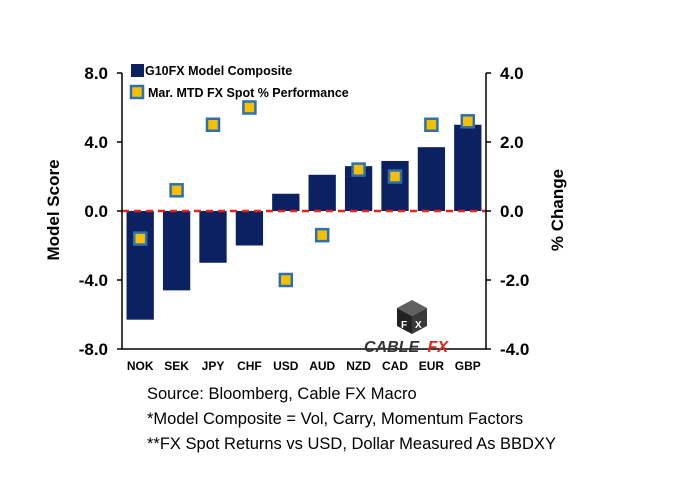  I want to click on left-tick-label: -4.0, so click(93, 280).